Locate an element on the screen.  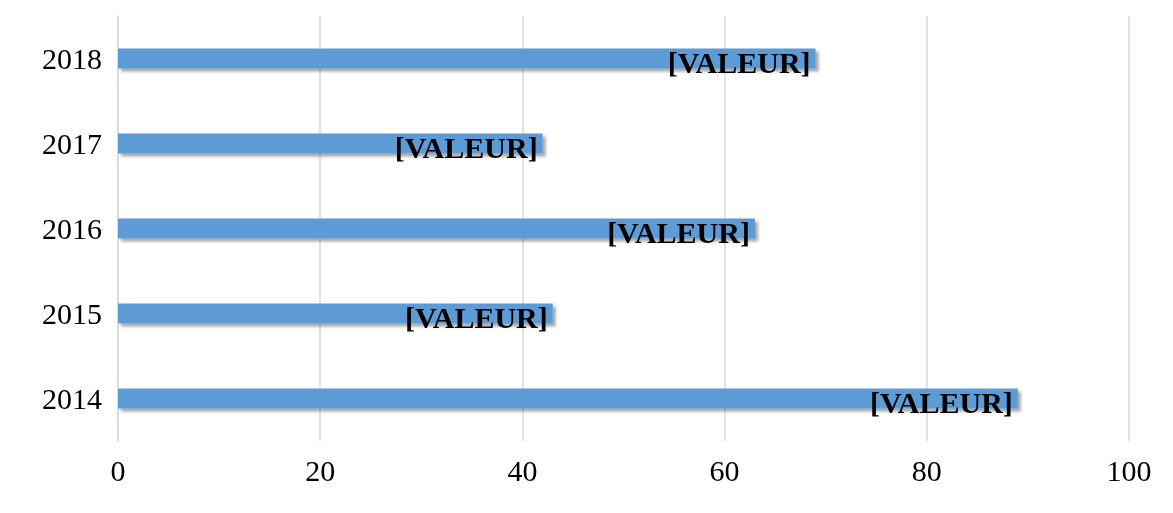
x-tick-label: 80 is located at coordinates (926, 470).